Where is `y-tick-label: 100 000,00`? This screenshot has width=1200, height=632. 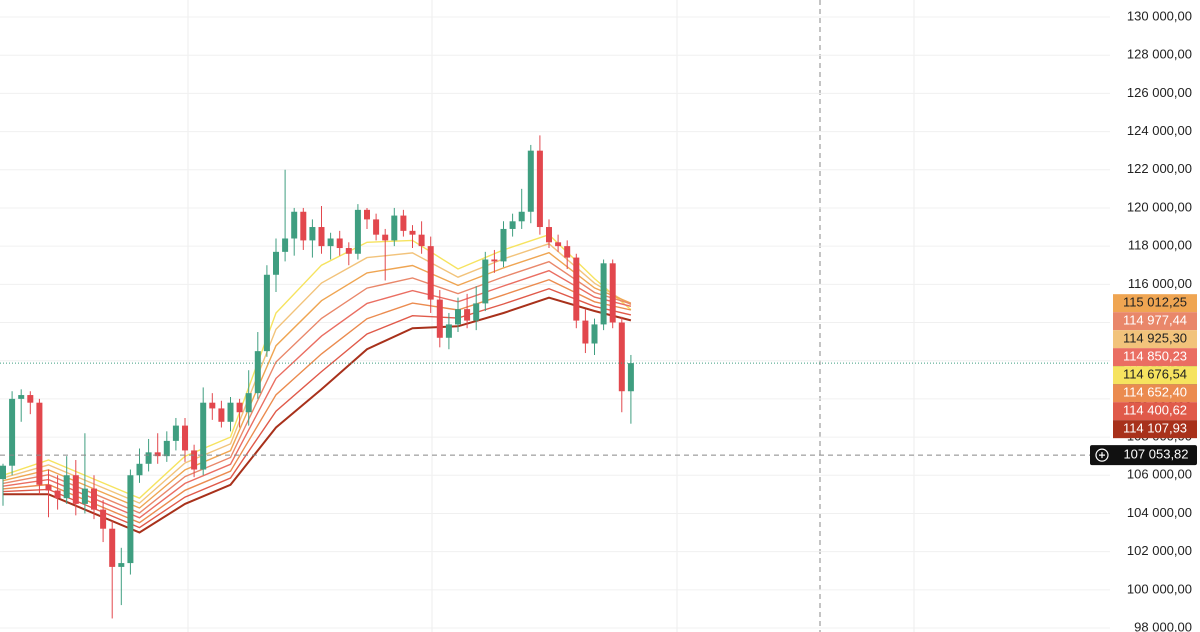 y-tick-label: 100 000,00 is located at coordinates (1159, 588).